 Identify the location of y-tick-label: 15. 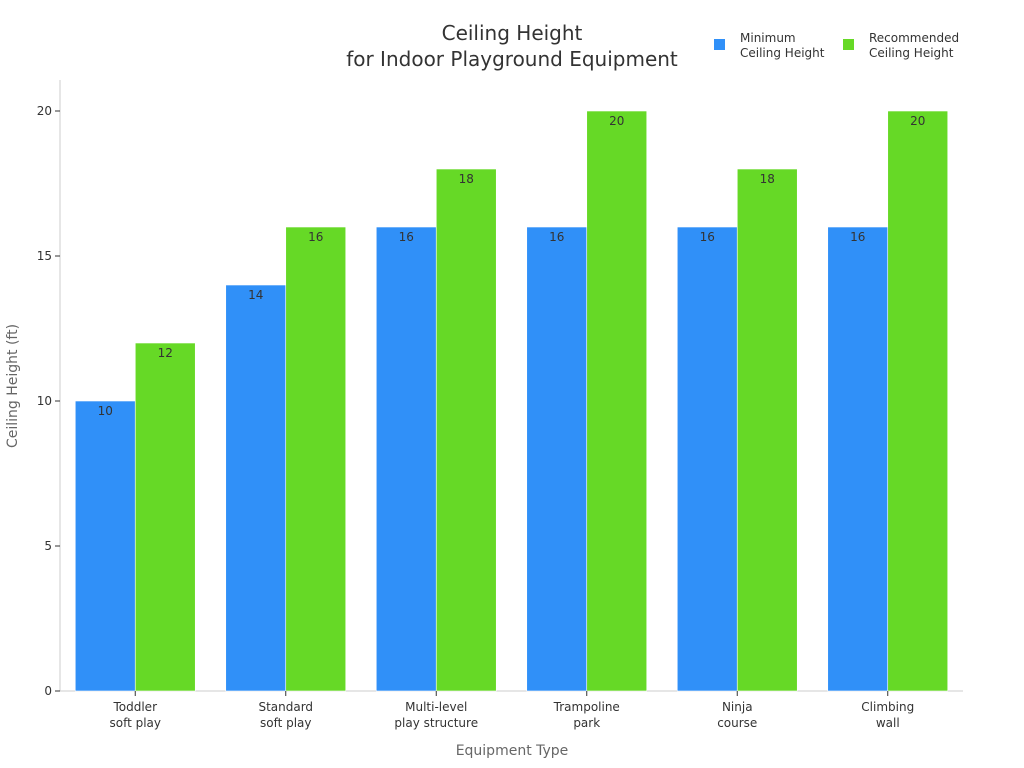
(44, 256).